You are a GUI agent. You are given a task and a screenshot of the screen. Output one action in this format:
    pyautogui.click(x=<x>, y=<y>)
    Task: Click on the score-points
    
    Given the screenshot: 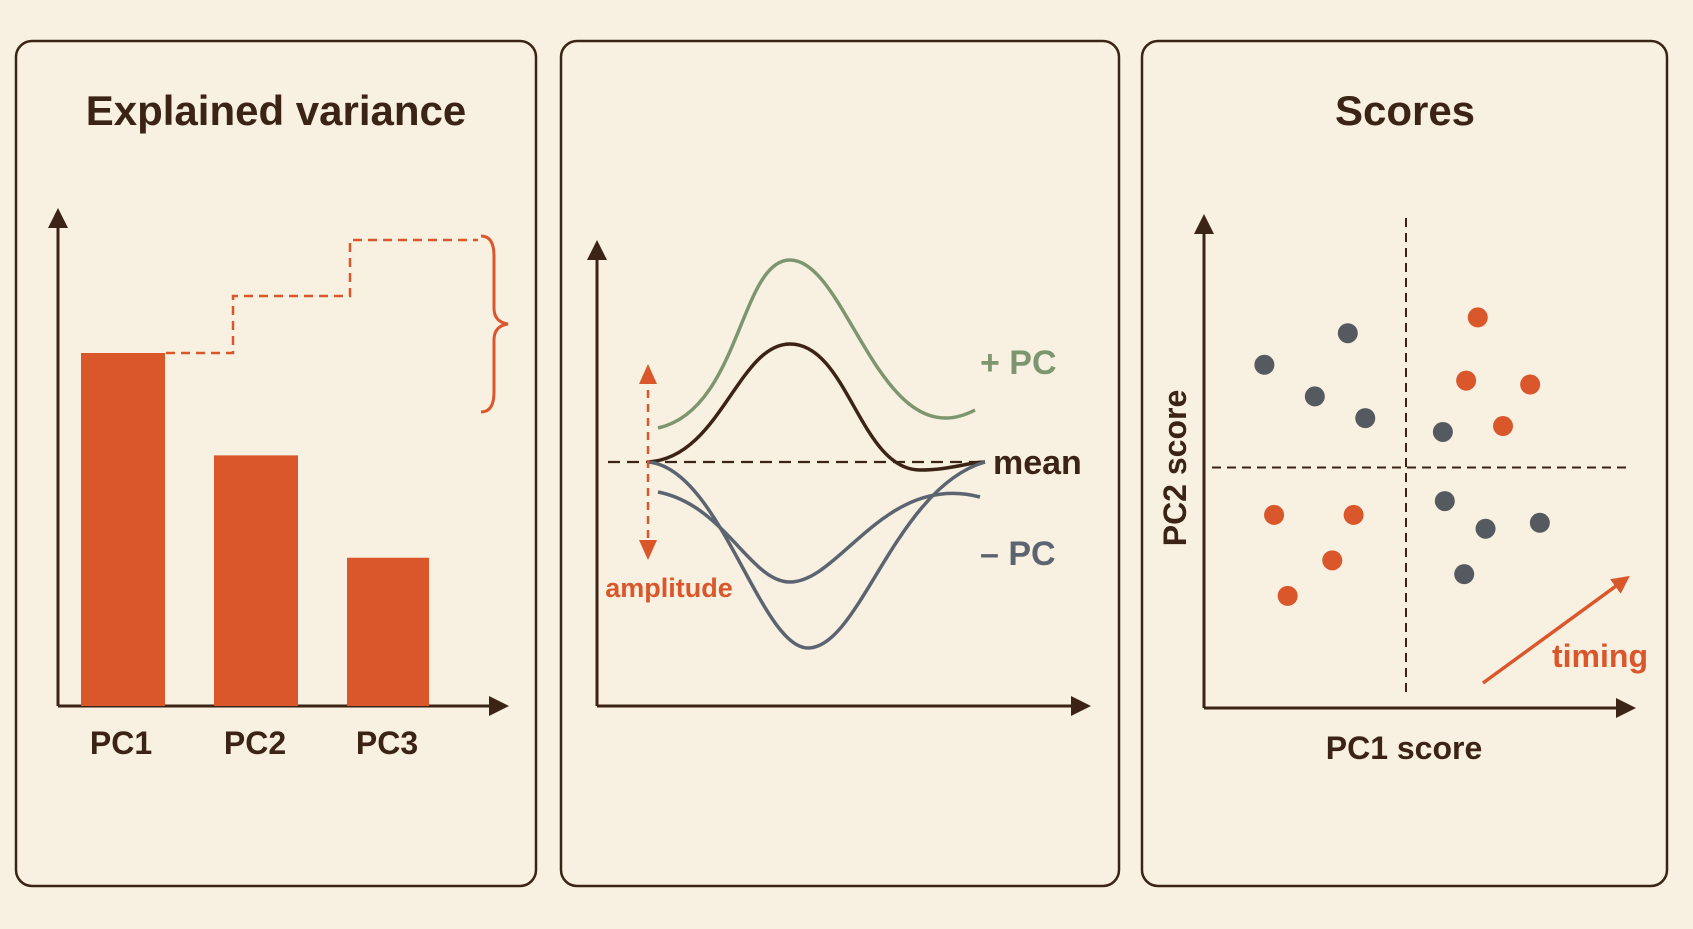 What is the action you would take?
    pyautogui.click(x=1402, y=456)
    